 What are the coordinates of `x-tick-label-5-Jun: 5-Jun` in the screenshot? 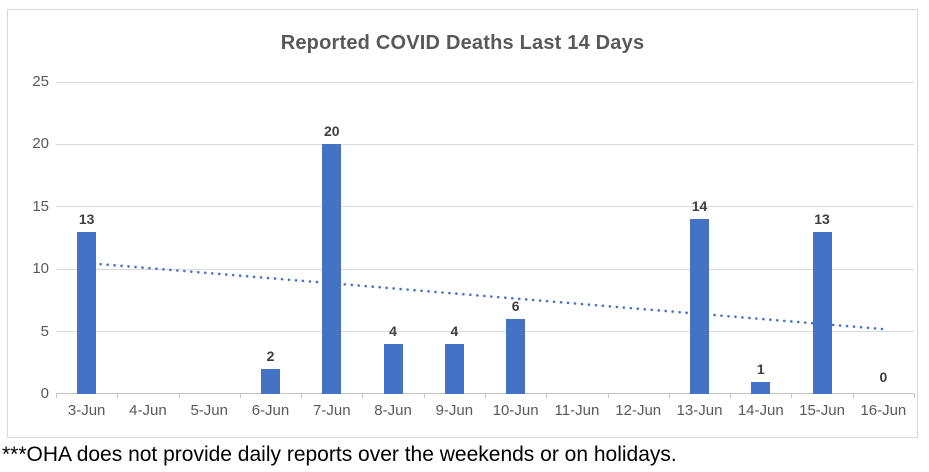 It's located at (209, 410).